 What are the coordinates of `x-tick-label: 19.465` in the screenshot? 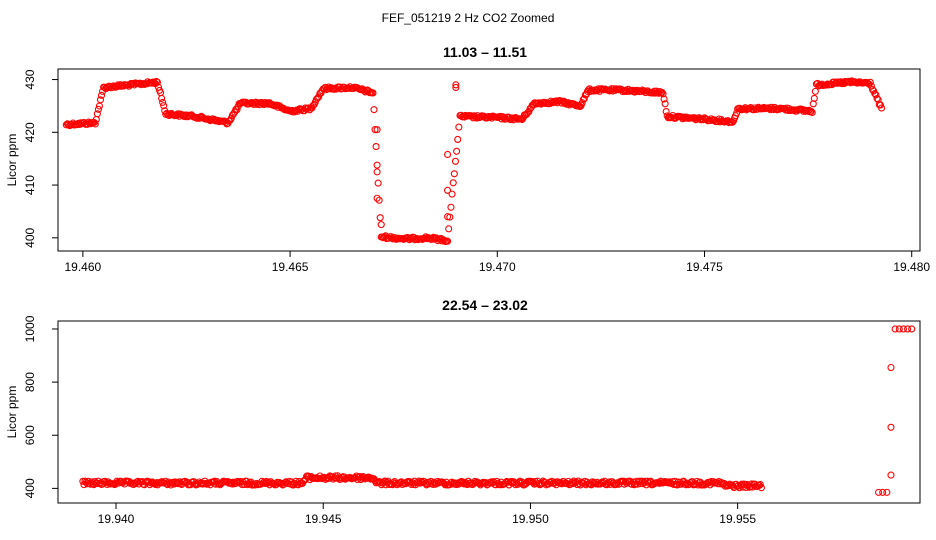 It's located at (290, 267).